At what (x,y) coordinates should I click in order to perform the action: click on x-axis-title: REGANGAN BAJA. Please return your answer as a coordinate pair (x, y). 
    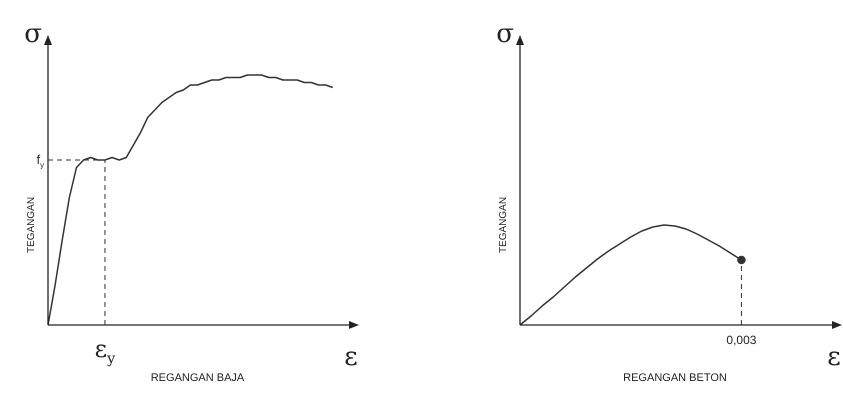
    Looking at the image, I should click on (197, 378).